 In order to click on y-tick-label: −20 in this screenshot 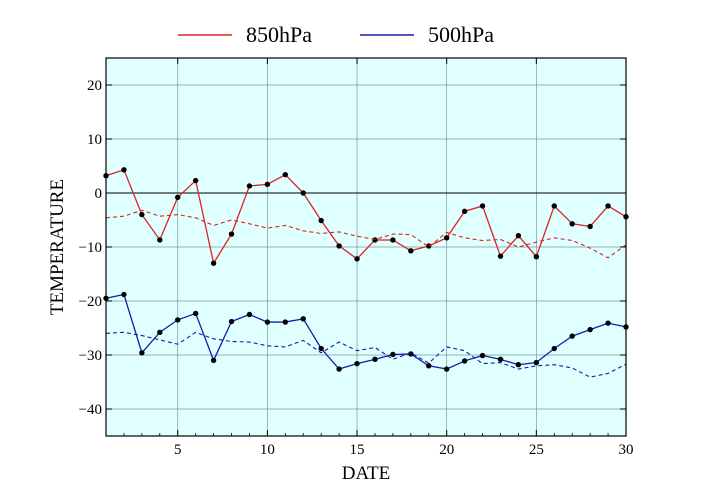, I will do `click(90, 302)`.